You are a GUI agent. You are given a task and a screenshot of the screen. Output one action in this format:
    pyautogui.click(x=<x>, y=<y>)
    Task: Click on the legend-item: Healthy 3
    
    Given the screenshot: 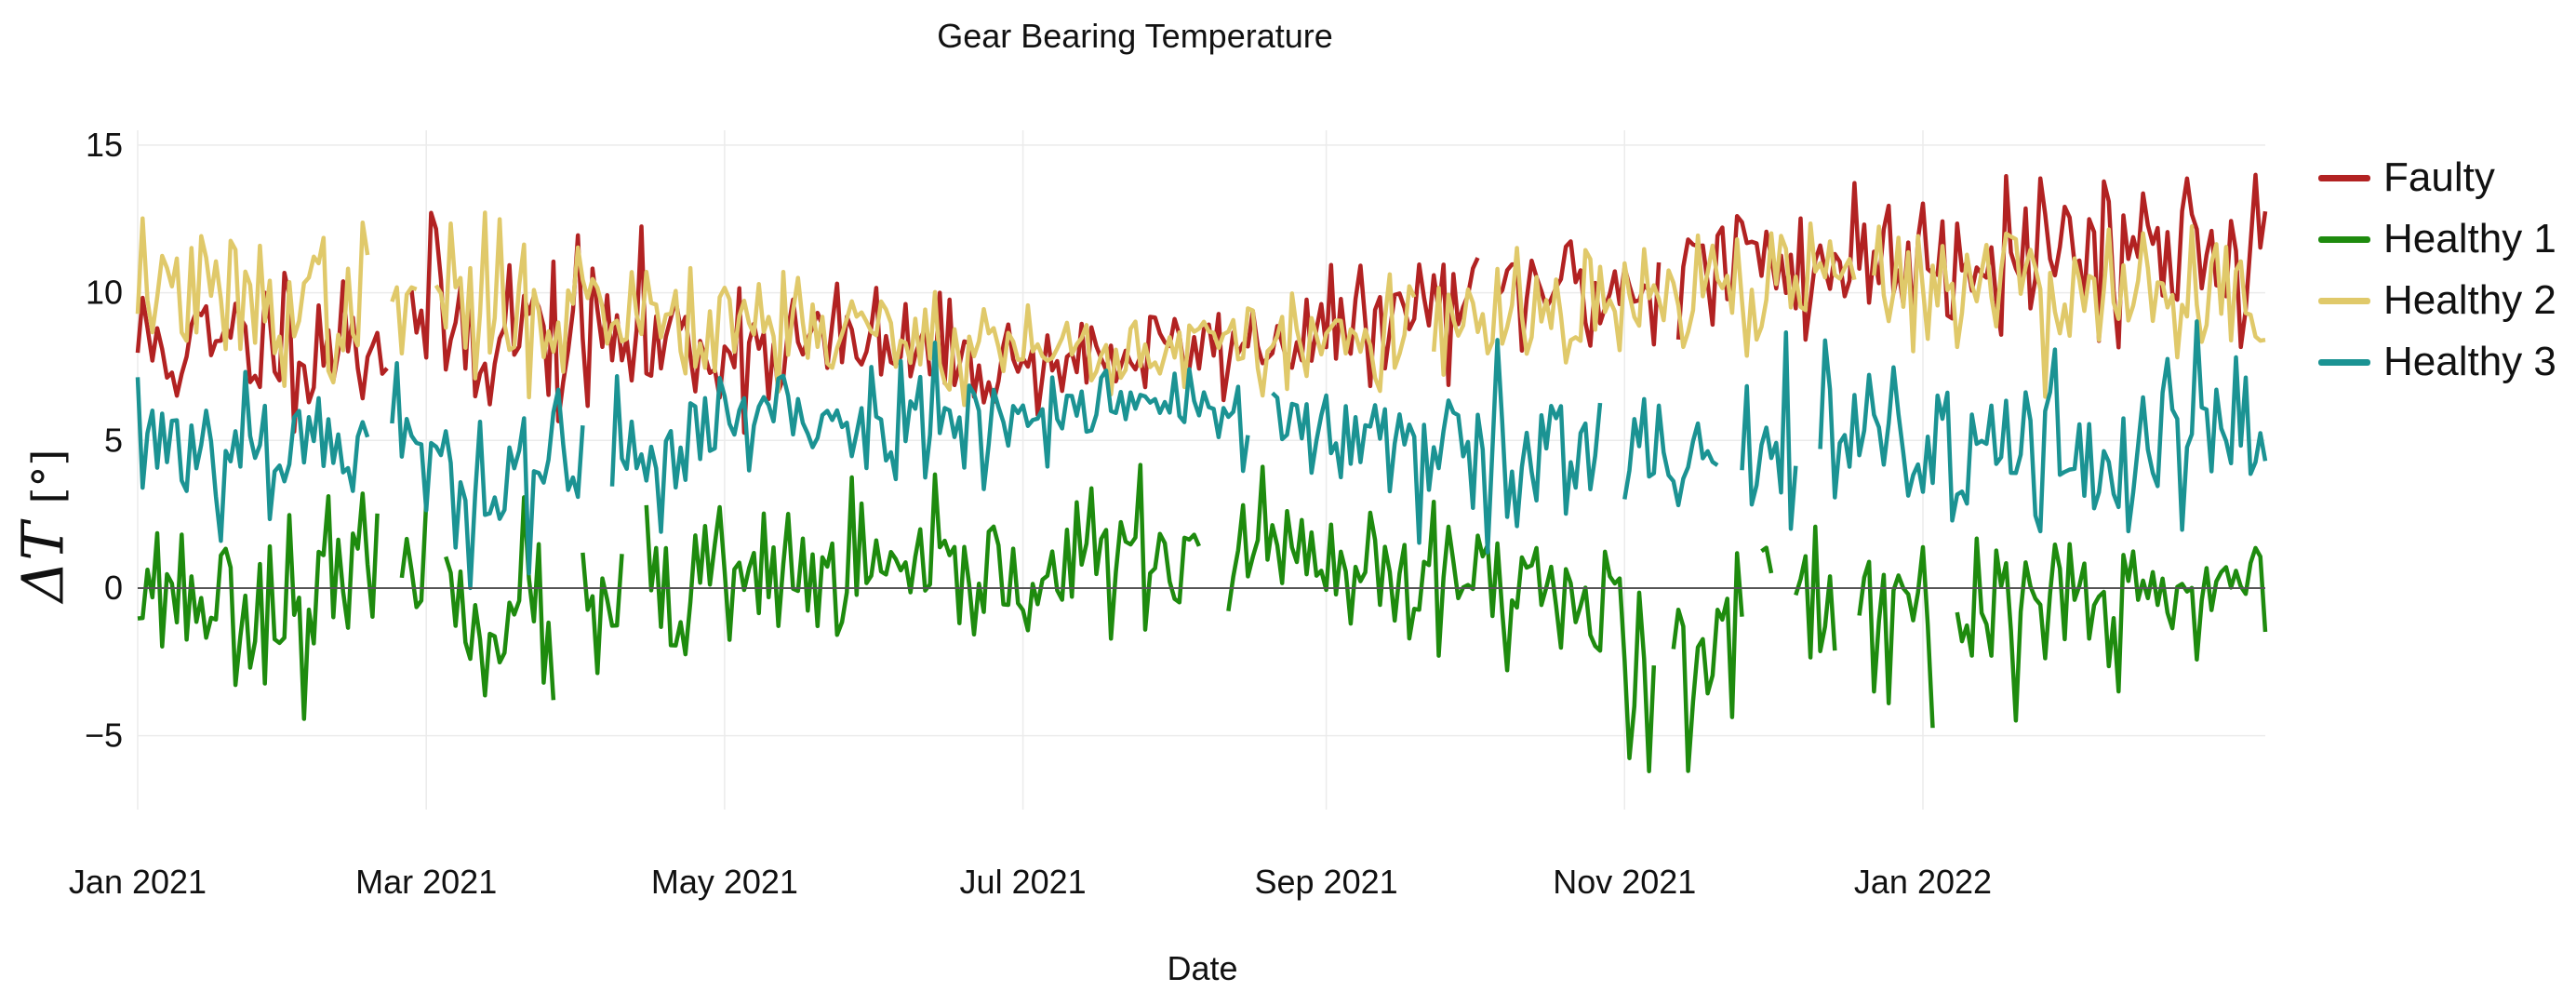 What is the action you would take?
    pyautogui.click(x=2437, y=362)
    